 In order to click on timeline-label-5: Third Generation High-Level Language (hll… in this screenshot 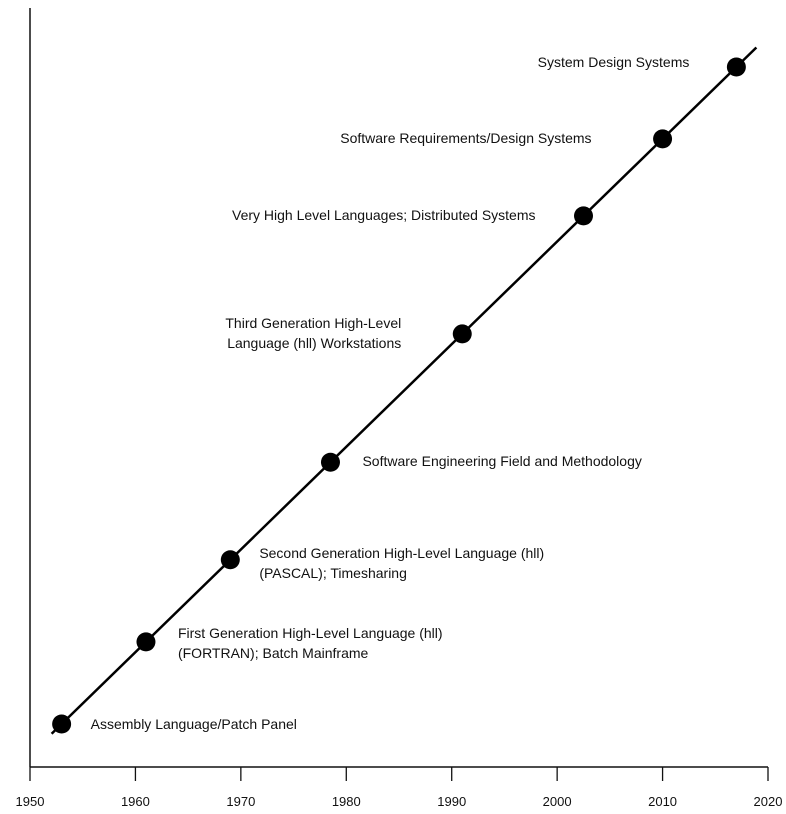, I will do `click(313, 333)`.